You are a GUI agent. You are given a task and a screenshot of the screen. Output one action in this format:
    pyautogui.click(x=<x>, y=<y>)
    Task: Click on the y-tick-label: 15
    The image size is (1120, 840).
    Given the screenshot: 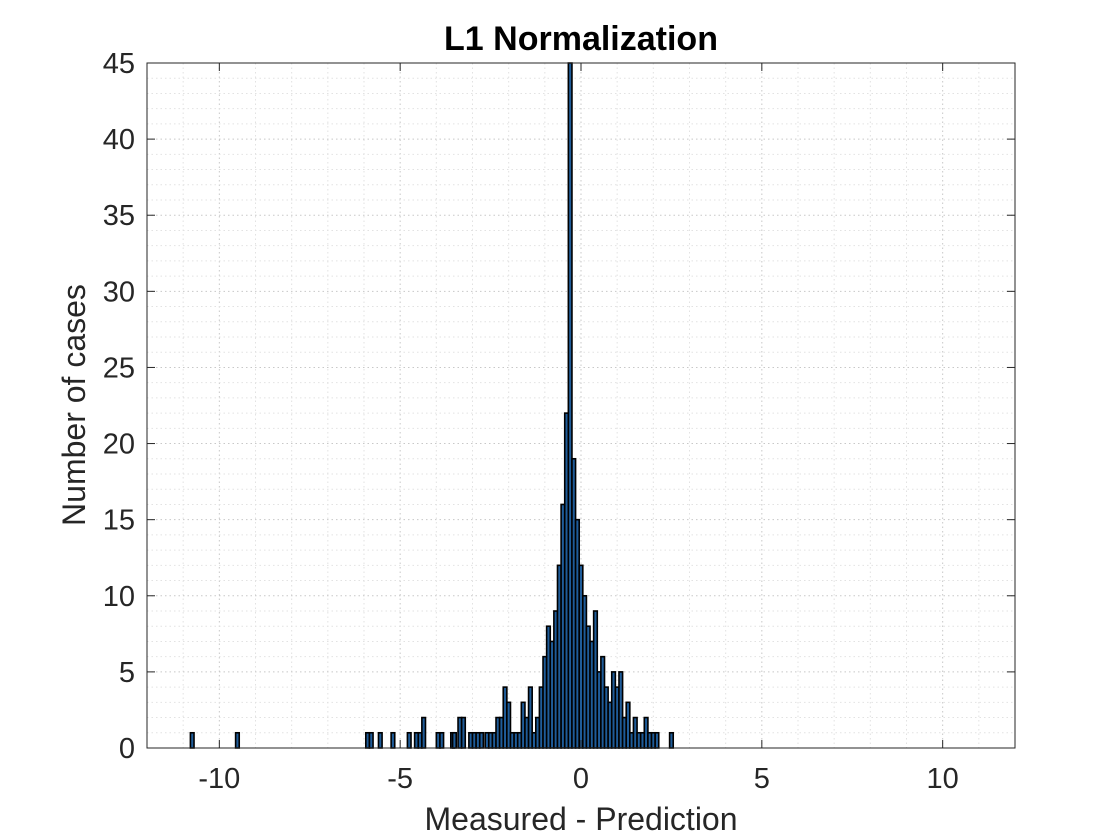 What is the action you would take?
    pyautogui.click(x=119, y=521)
    